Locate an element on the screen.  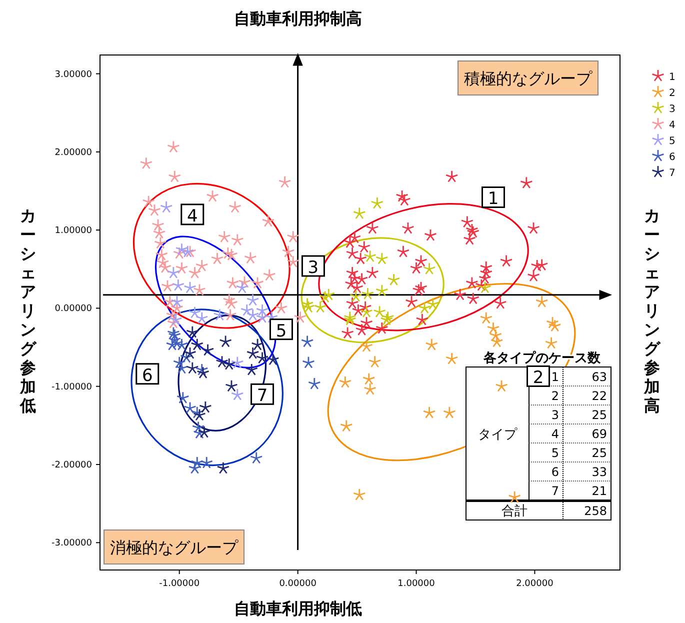
text: カーシェアリング参加高 is located at coordinates (652, 310).